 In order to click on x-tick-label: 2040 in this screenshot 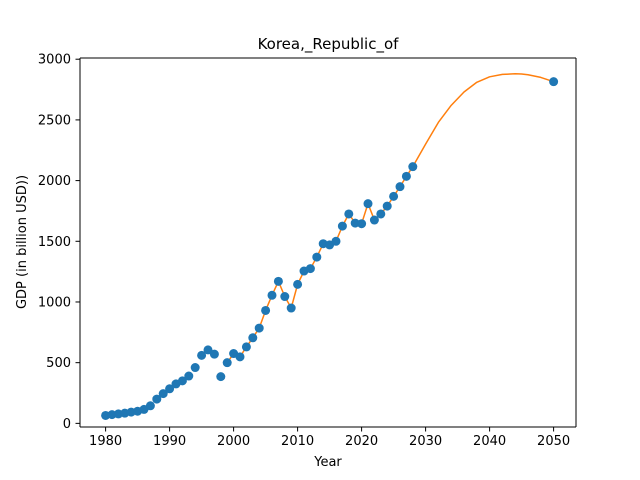, I will do `click(489, 441)`.